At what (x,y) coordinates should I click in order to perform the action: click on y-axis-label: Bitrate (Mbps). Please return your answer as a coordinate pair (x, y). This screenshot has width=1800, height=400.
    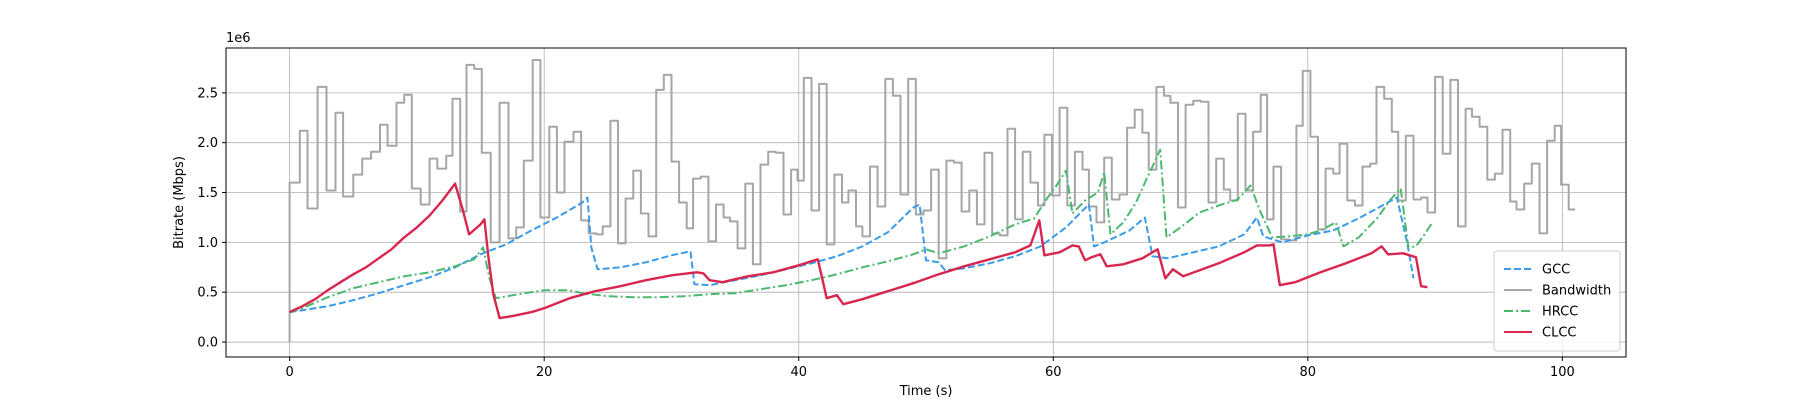
    Looking at the image, I should click on (179, 202).